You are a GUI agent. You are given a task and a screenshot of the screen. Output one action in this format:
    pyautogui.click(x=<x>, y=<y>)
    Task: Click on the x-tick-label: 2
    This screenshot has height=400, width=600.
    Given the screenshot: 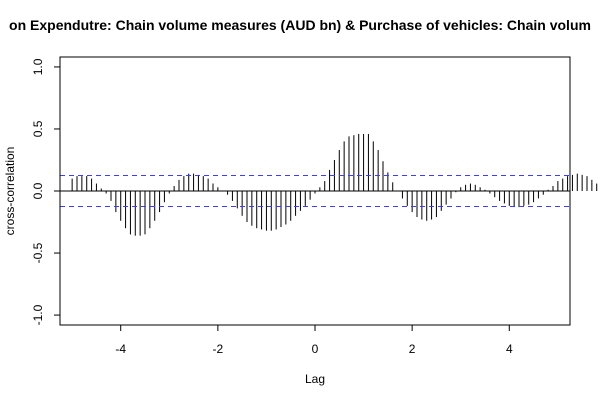 What is the action you would take?
    pyautogui.click(x=412, y=349)
    